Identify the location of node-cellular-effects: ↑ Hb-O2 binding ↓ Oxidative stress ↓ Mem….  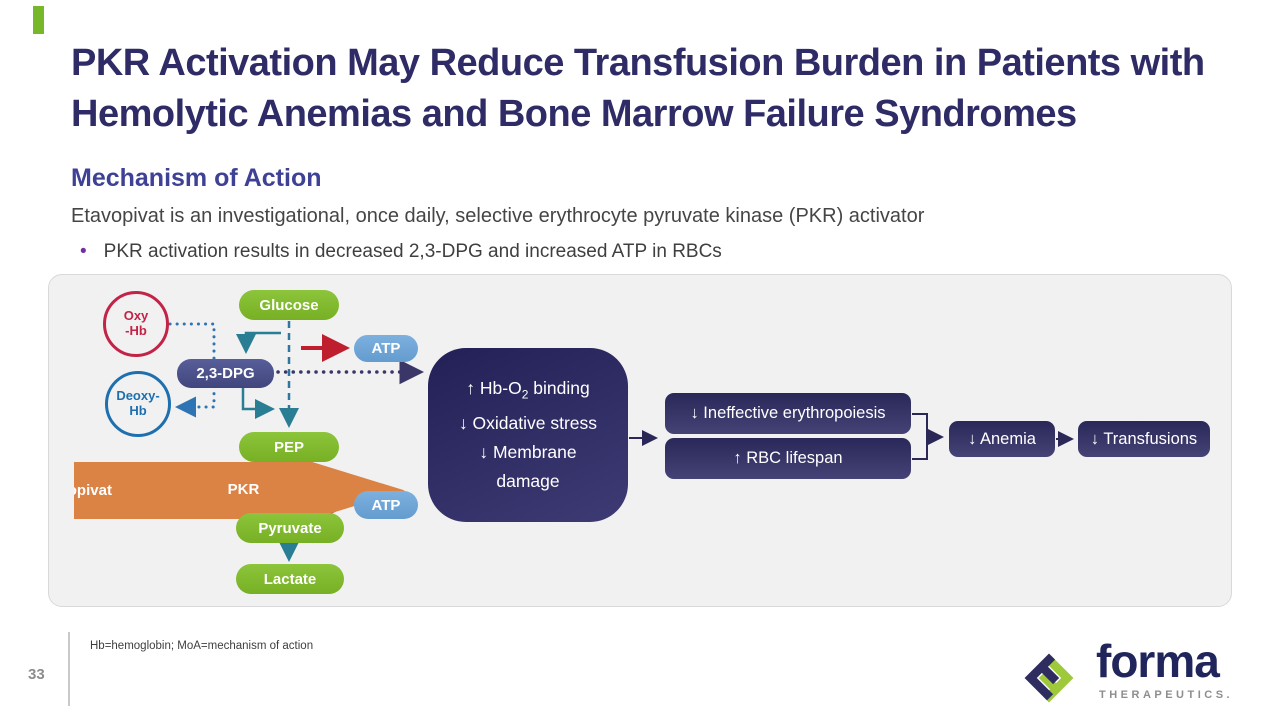
(528, 435).